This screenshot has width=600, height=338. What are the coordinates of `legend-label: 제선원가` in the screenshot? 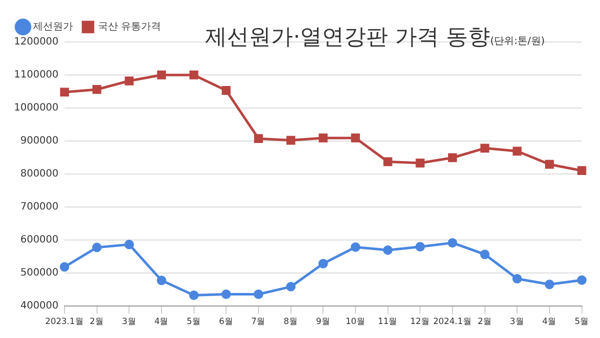 It's located at (53, 27).